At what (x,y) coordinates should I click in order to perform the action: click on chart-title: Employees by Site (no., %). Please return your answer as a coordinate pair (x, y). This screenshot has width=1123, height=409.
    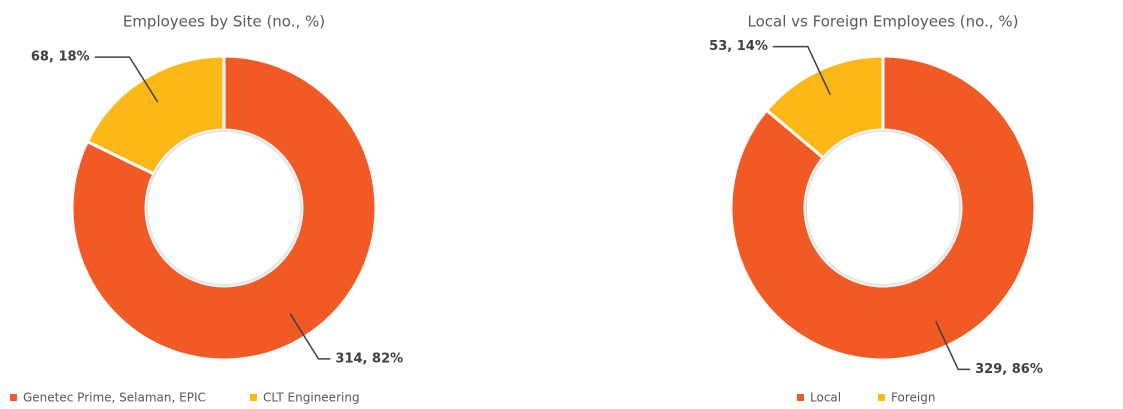
    Looking at the image, I should click on (224, 22).